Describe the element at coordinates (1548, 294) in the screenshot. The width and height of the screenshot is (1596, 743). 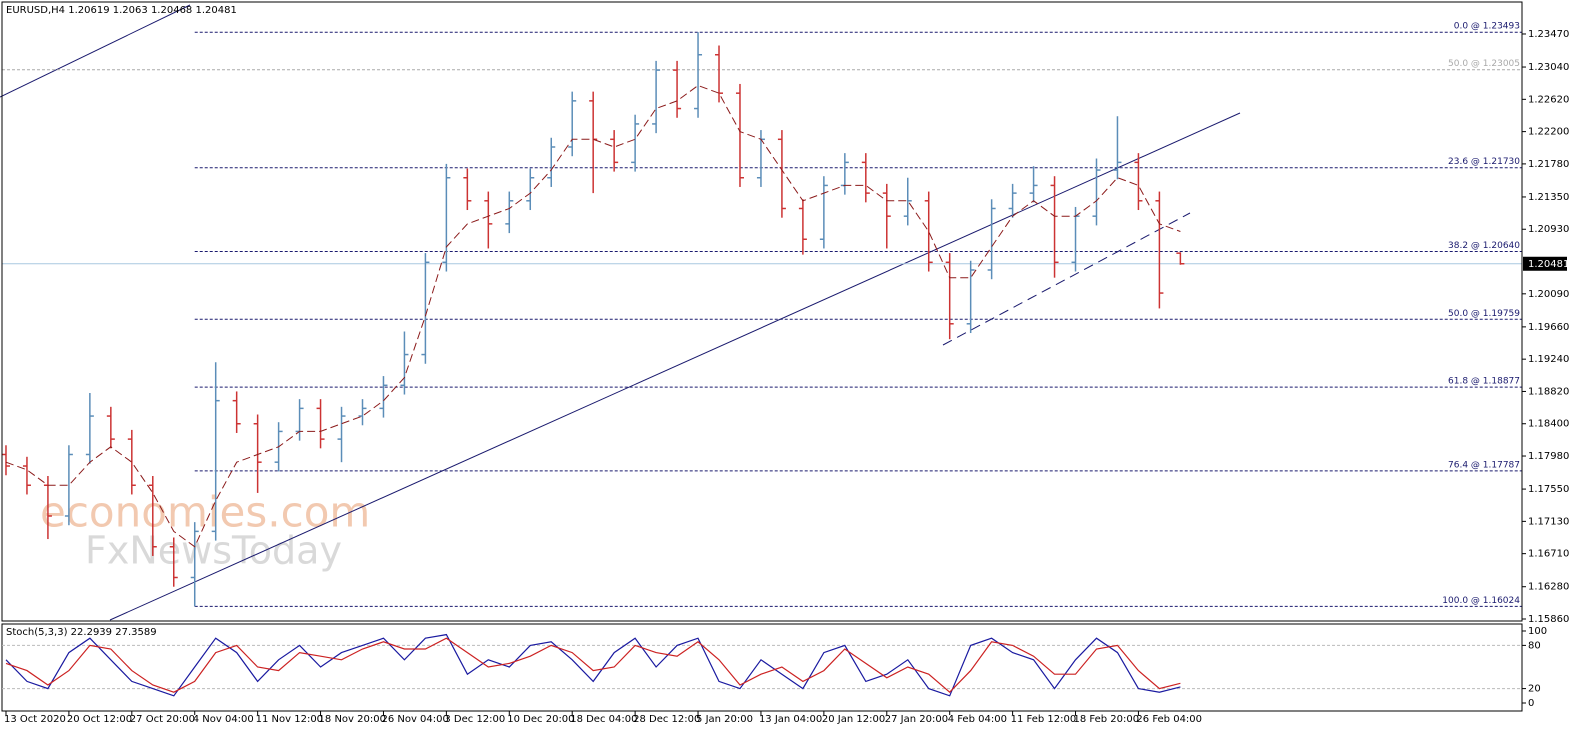
I see `y-tick-label: 1.20090` at that location.